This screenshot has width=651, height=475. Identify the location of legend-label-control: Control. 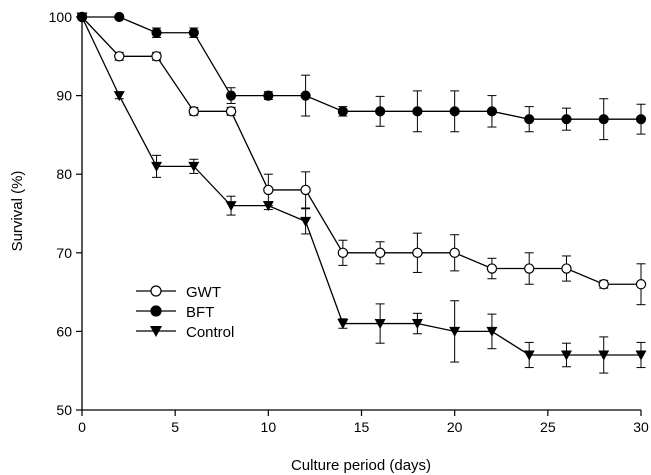
(210, 332).